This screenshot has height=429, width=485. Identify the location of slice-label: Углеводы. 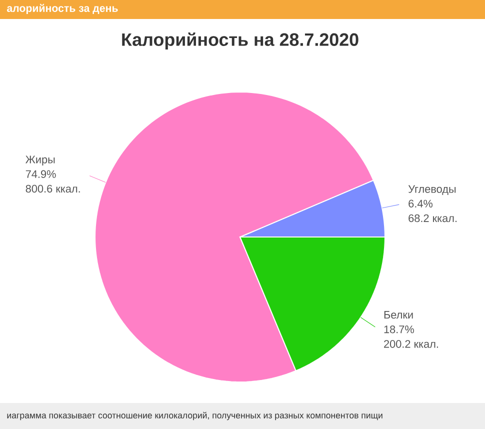
(432, 190).